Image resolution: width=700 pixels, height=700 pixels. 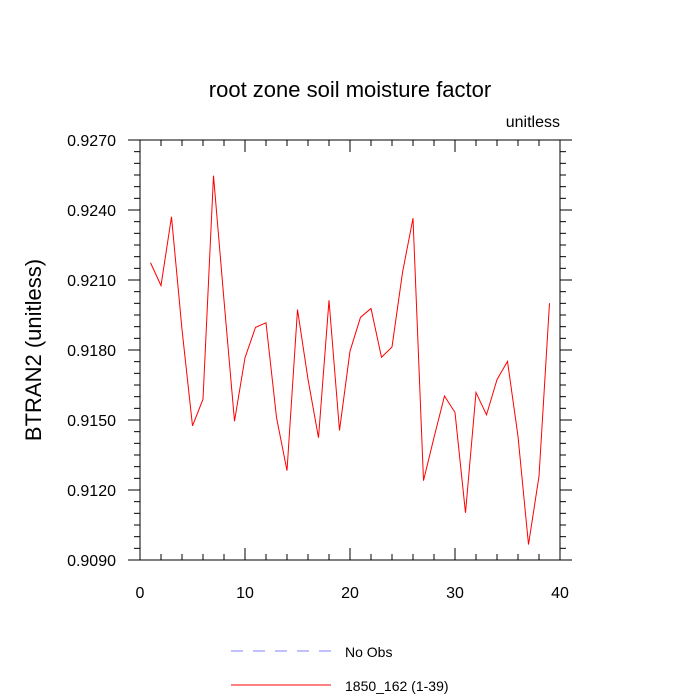 What do you see at coordinates (245, 593) in the screenshot?
I see `x-tick-label: 10` at bounding box center [245, 593].